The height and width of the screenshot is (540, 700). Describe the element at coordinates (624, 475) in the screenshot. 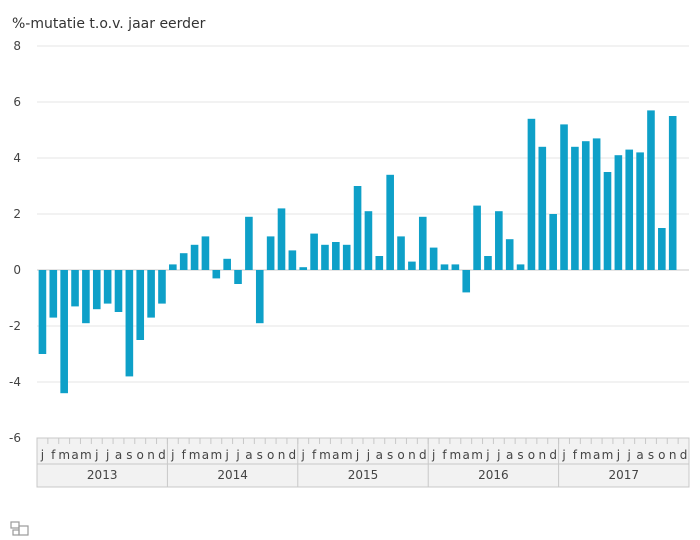

I see `year-label: 2017` at that location.